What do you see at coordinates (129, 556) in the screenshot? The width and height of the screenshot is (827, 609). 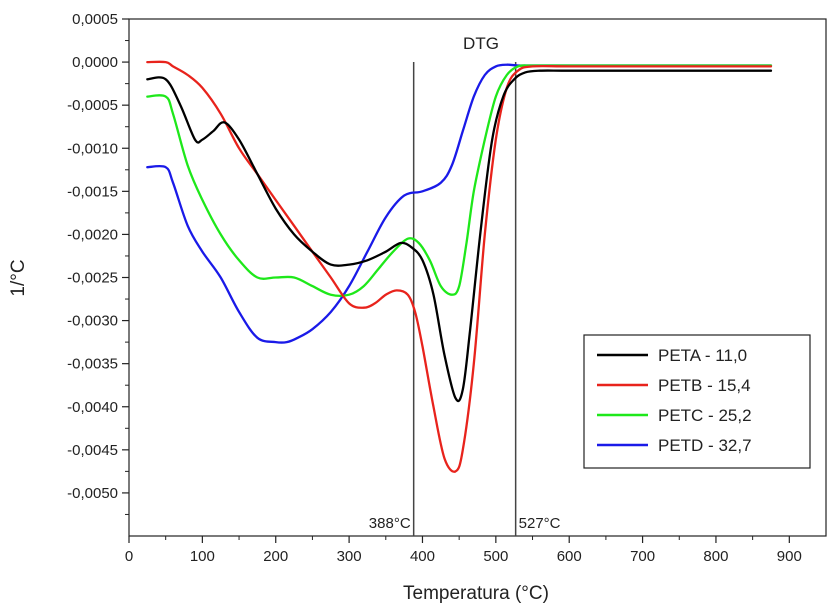 I see `x-tick-label: 0` at bounding box center [129, 556].